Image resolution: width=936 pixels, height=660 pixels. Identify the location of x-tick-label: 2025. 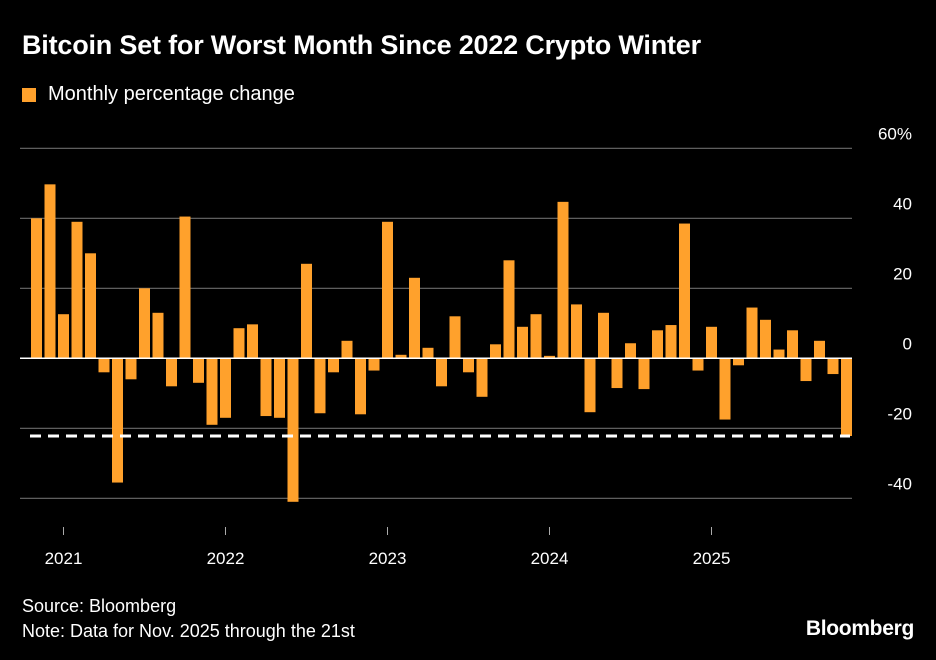
(712, 558).